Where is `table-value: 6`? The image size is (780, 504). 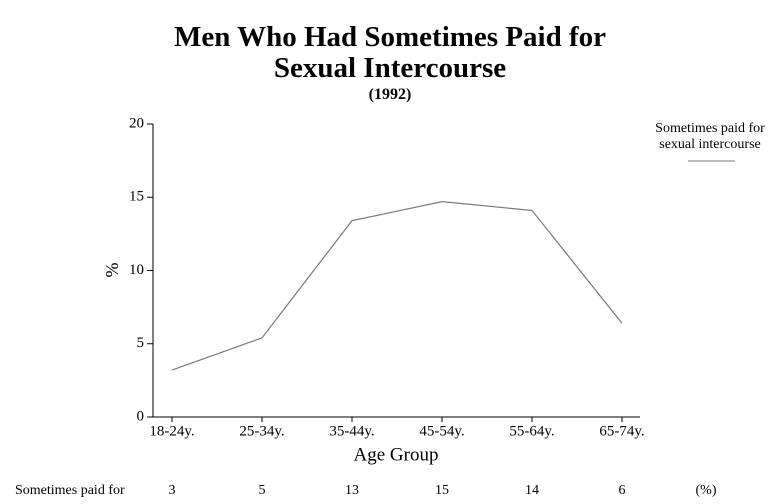 table-value: 6 is located at coordinates (622, 490).